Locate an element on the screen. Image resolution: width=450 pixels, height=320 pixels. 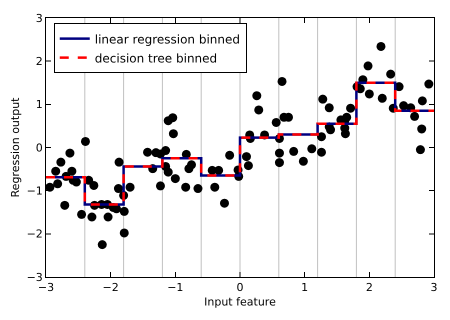
y-tick-label: −3 is located at coordinates (34, 277).